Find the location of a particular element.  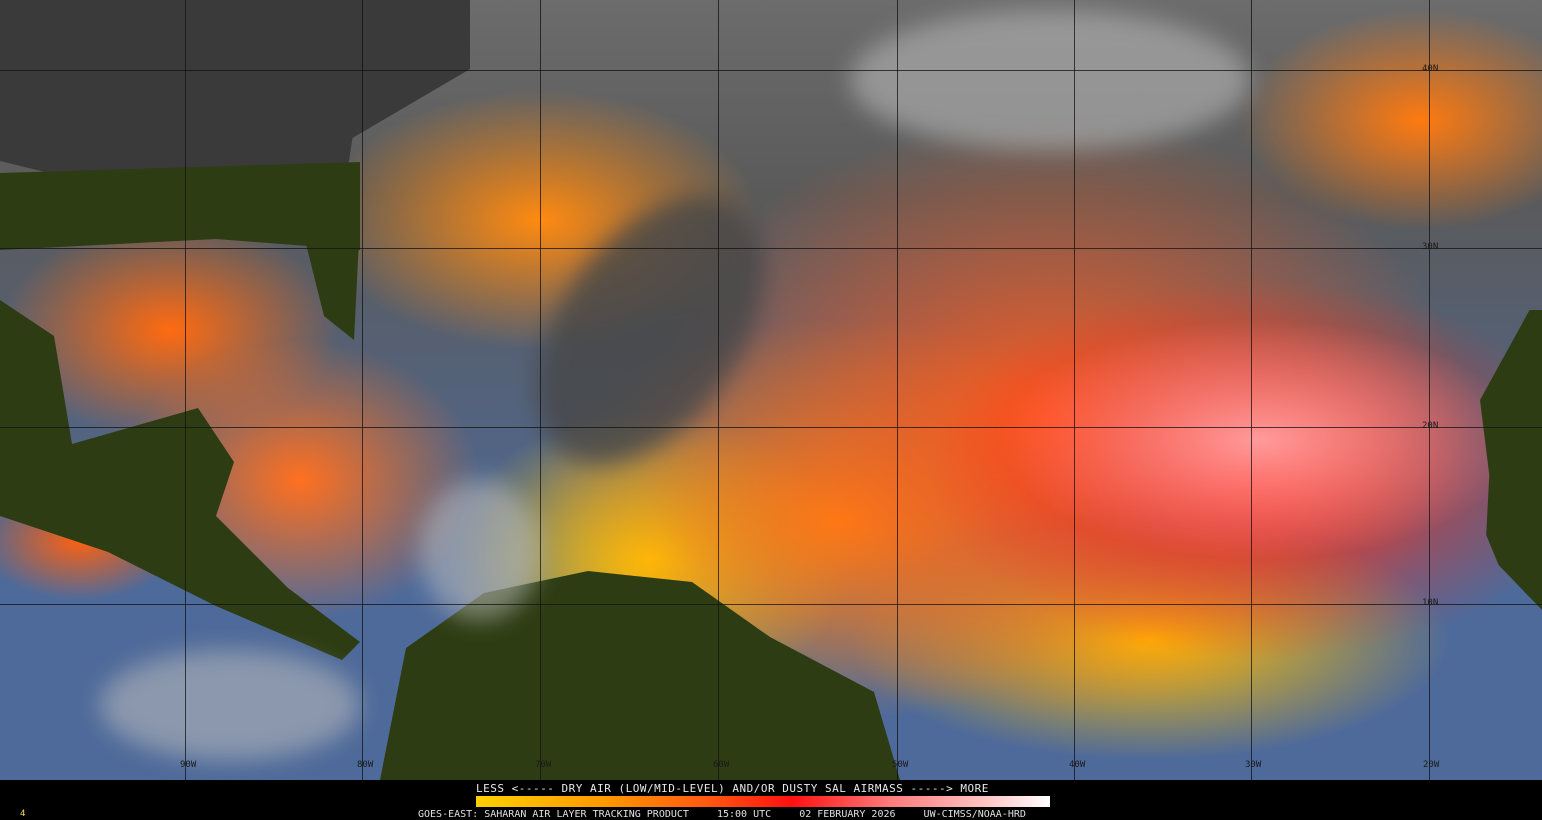

colorbar is located at coordinates (763, 801).